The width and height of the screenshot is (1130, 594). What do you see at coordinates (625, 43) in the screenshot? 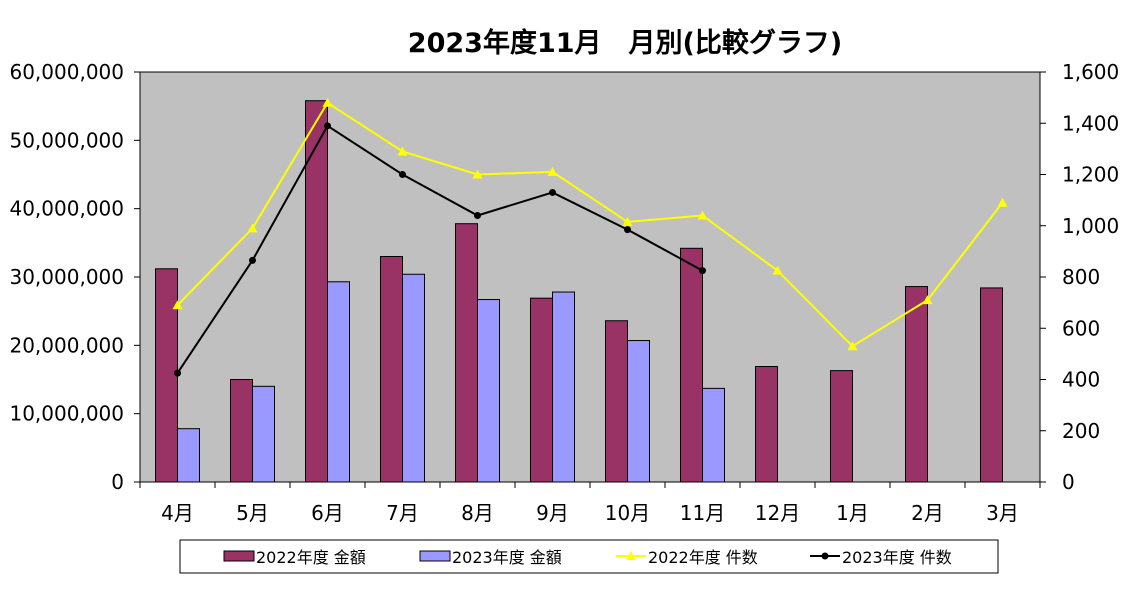
I see `chart-title: 2023年度11月 月別(比較グラフ)` at bounding box center [625, 43].